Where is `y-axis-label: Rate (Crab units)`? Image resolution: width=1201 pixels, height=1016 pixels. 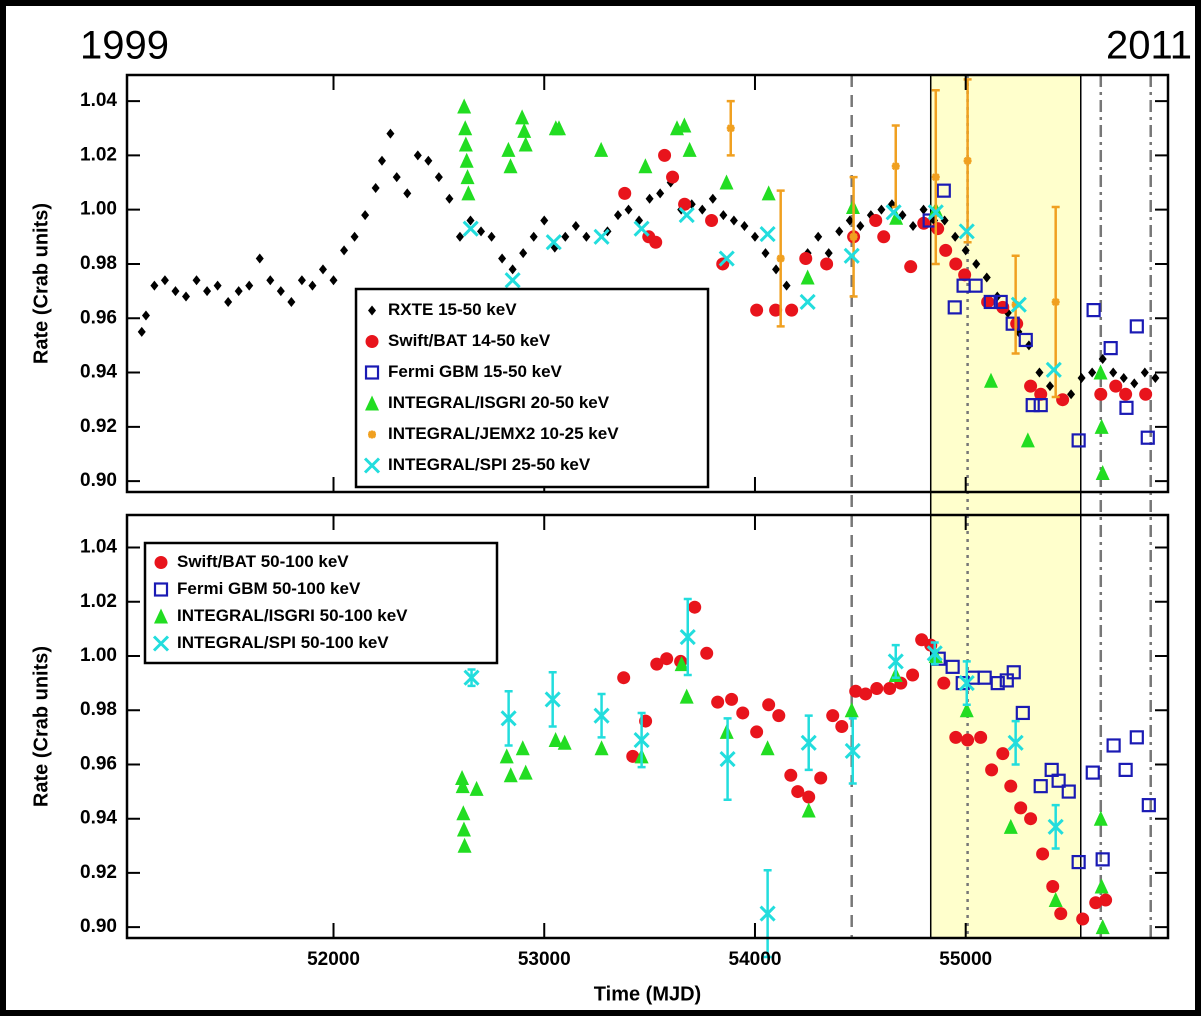 y-axis-label: Rate (Crab units) is located at coordinates (41, 283).